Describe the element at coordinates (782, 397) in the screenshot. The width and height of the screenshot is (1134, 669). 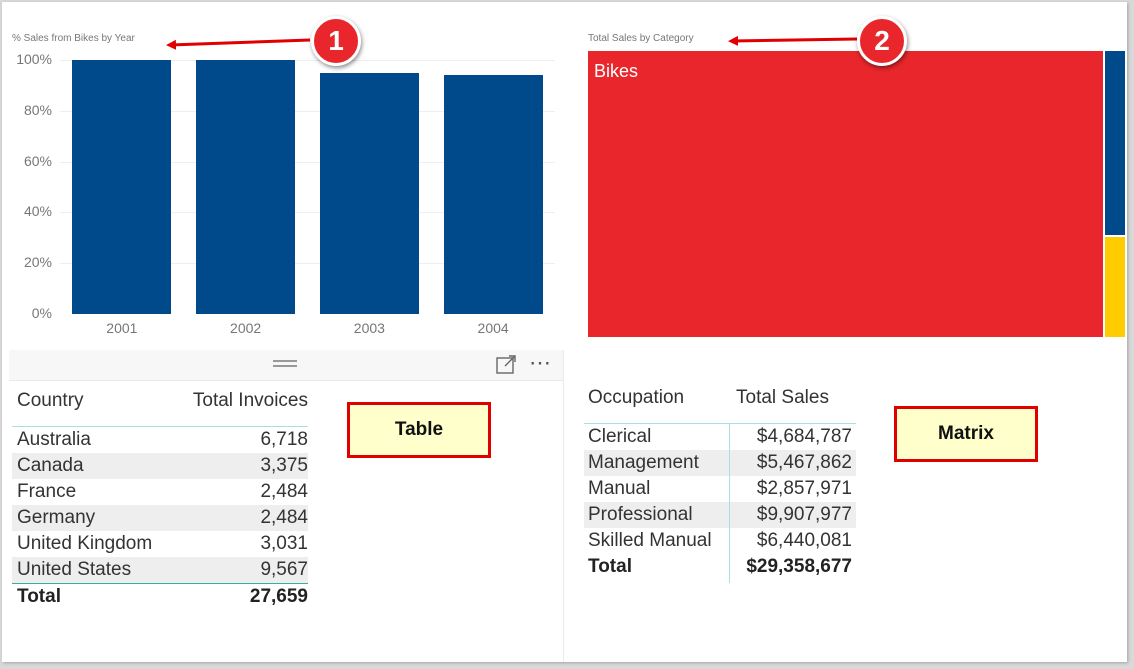
I see `matrix-header-sales: Total Sales` at that location.